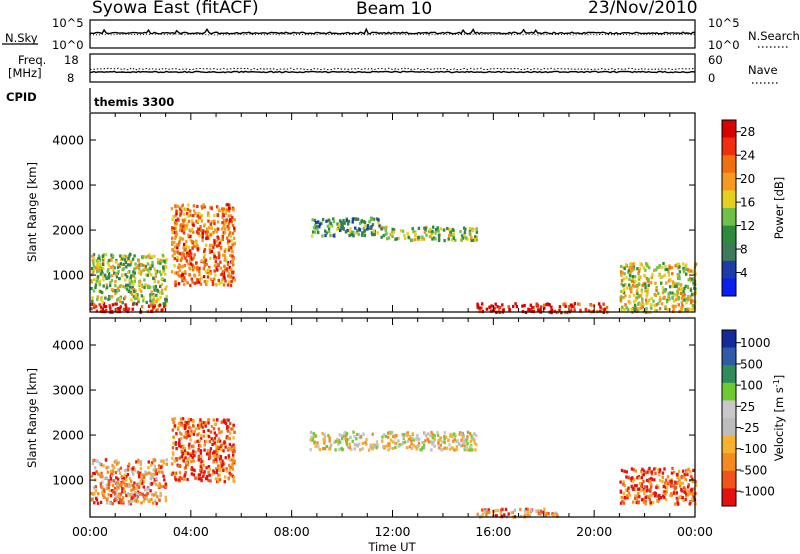 The height and width of the screenshot is (554, 800). What do you see at coordinates (191, 531) in the screenshot?
I see `time-tick-label: 04:00` at bounding box center [191, 531].